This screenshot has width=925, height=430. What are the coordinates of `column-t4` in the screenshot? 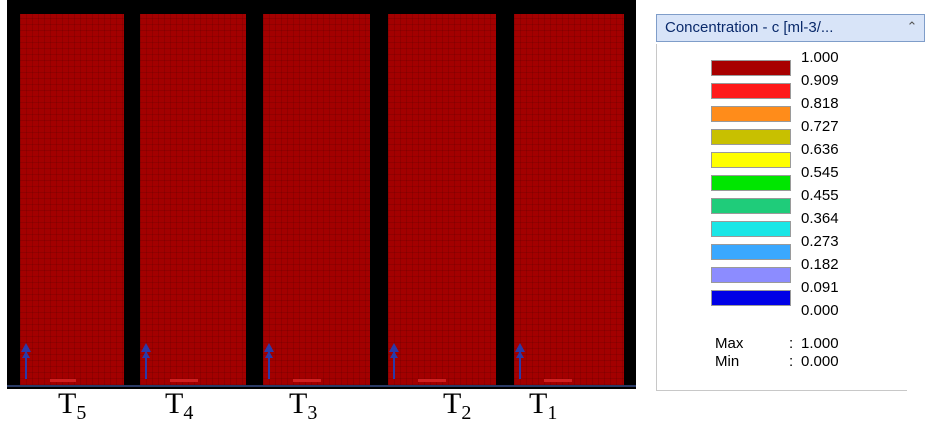 It's located at (193, 199).